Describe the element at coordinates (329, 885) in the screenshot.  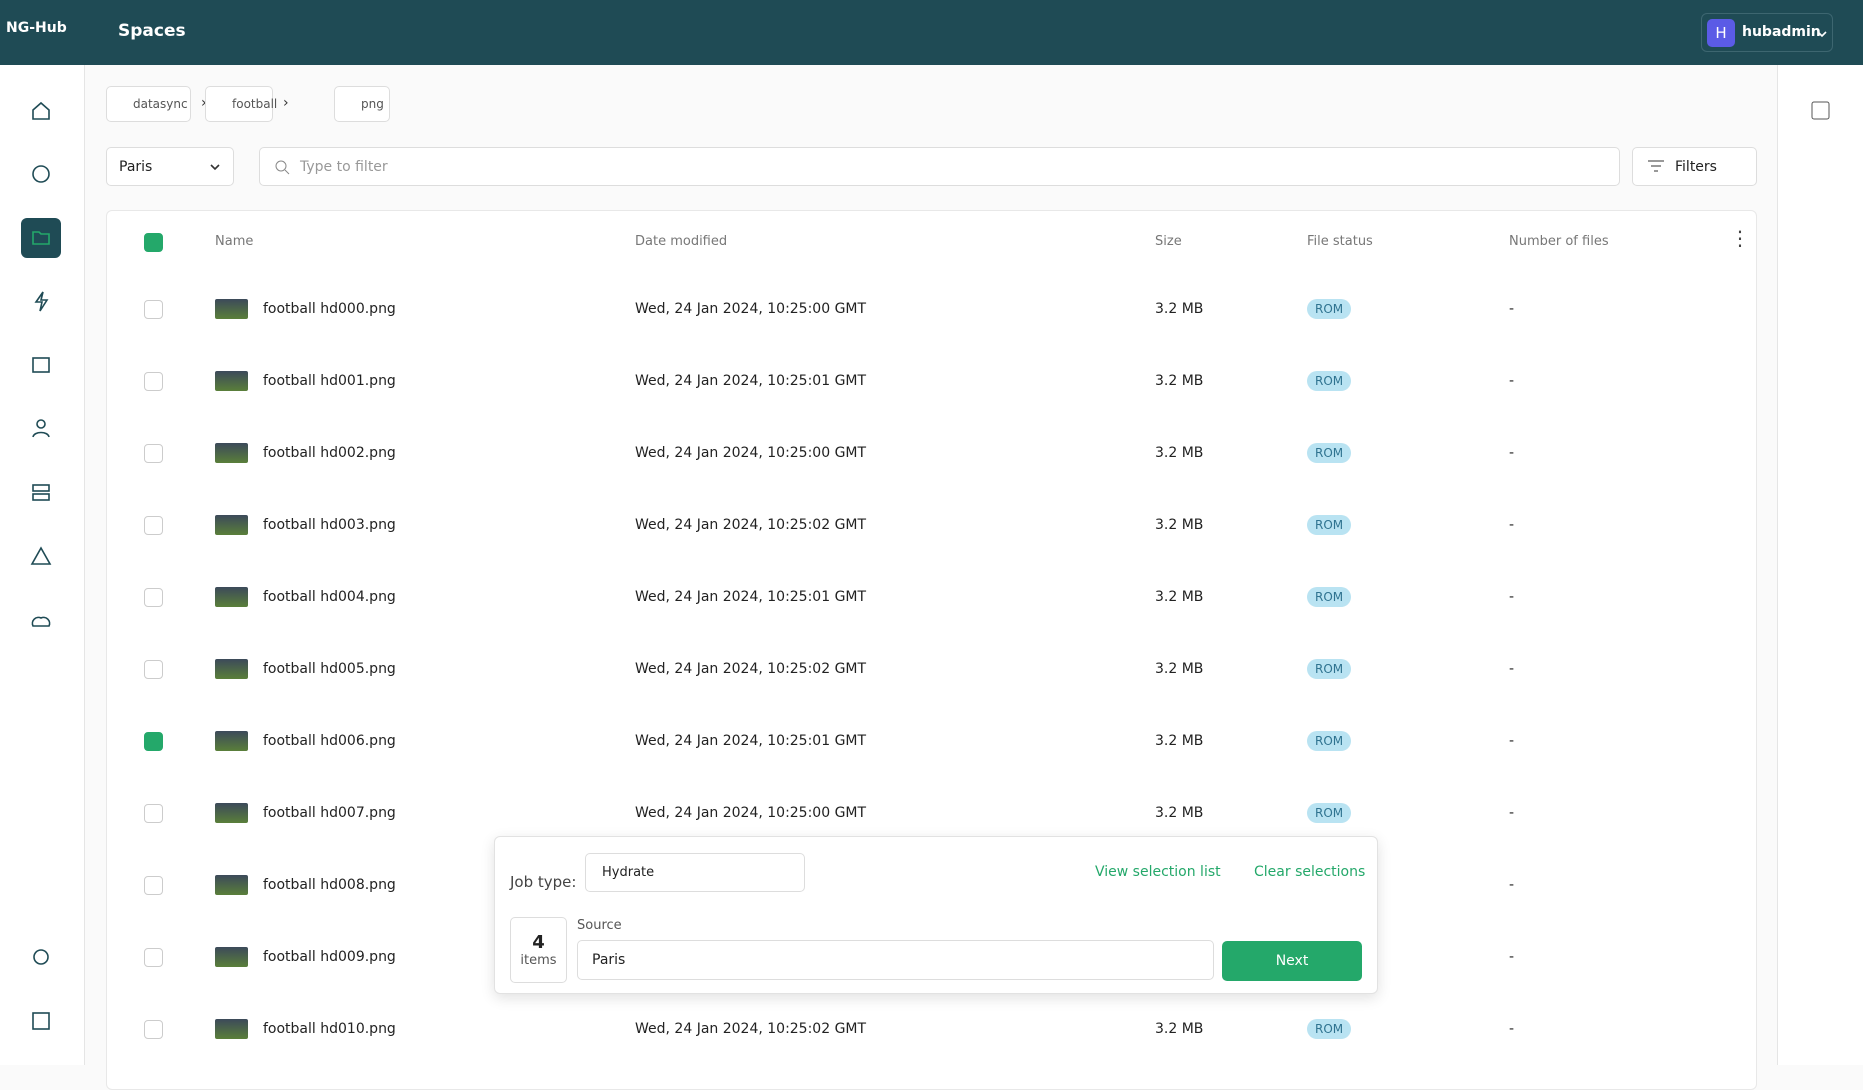
I see `file-name: football hd008.png` at that location.